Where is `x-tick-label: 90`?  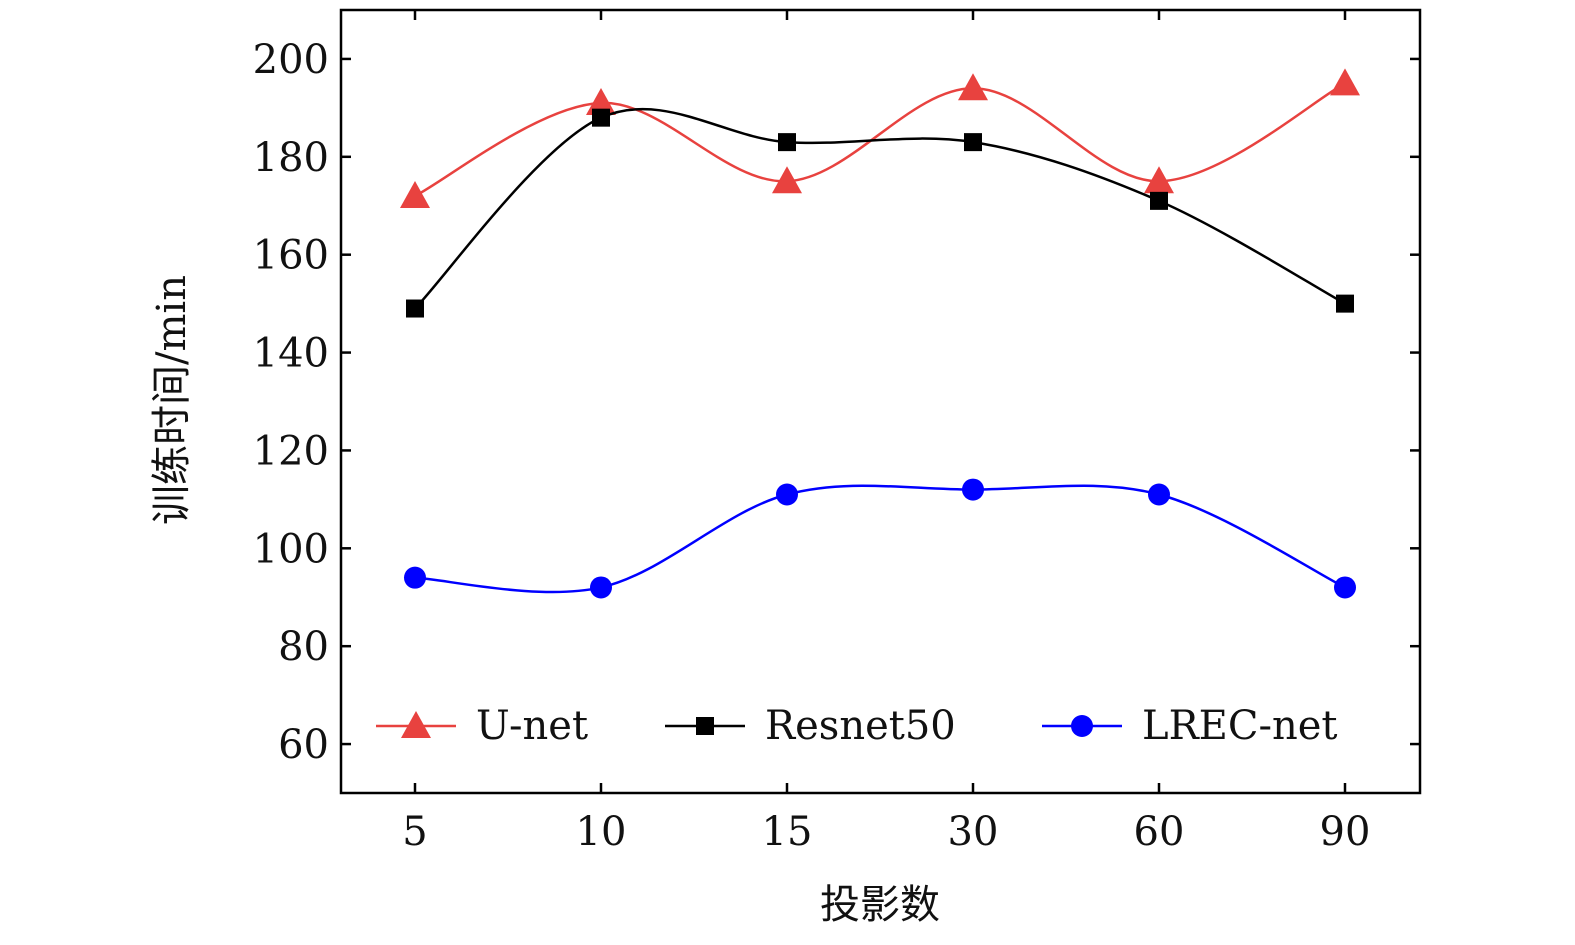
x-tick-label: 90 is located at coordinates (1345, 832).